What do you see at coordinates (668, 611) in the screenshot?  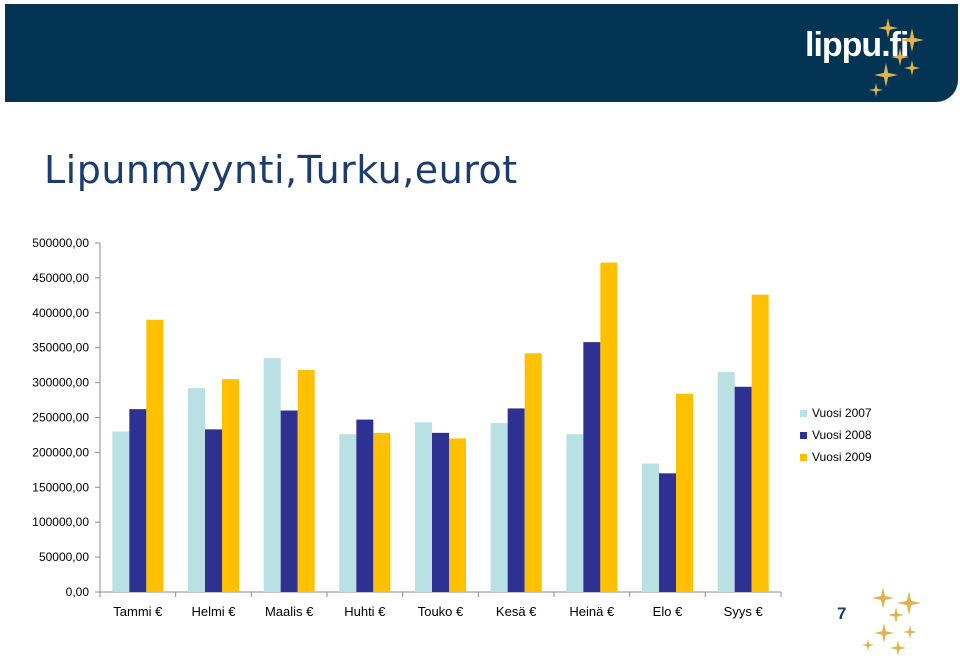 I see `x-tick-label: Elo €` at bounding box center [668, 611].